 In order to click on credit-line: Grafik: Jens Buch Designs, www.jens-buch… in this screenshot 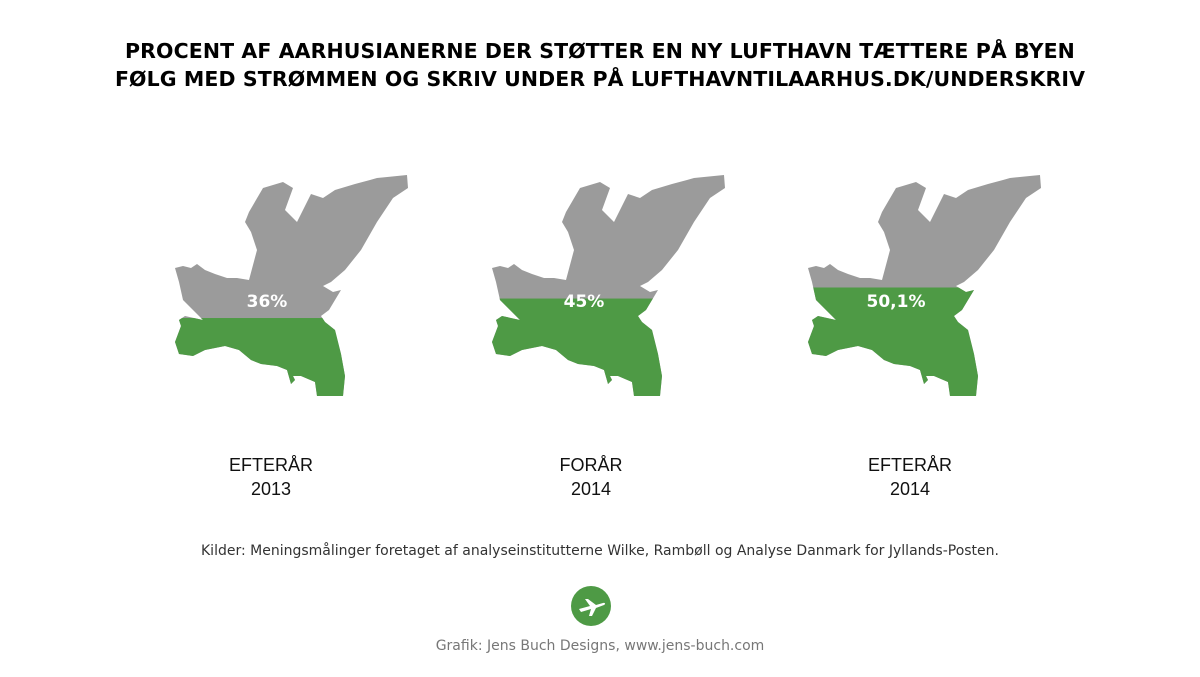, I will do `click(600, 646)`.